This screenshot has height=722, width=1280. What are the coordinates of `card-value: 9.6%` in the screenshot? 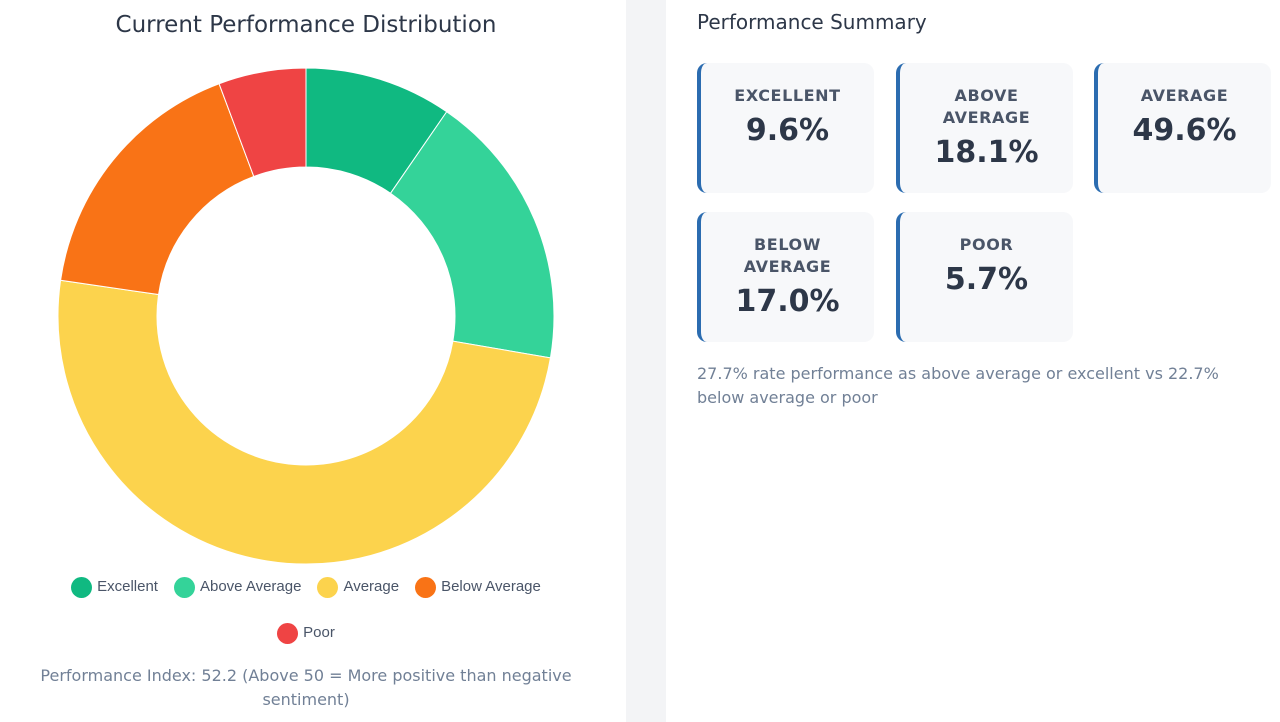 It's located at (787, 130).